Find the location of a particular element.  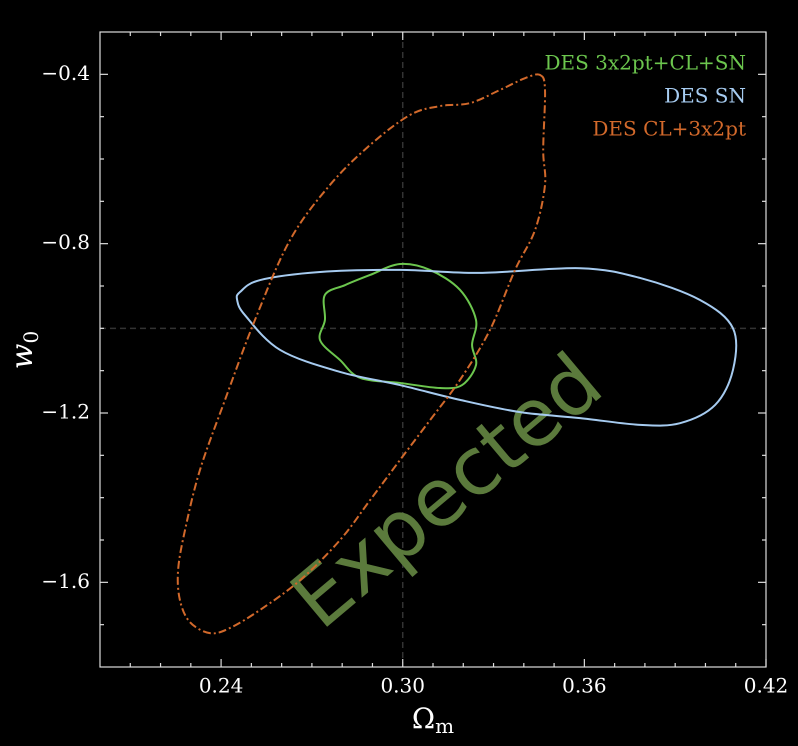

y-axis-label-main: w is located at coordinates (22, 356).